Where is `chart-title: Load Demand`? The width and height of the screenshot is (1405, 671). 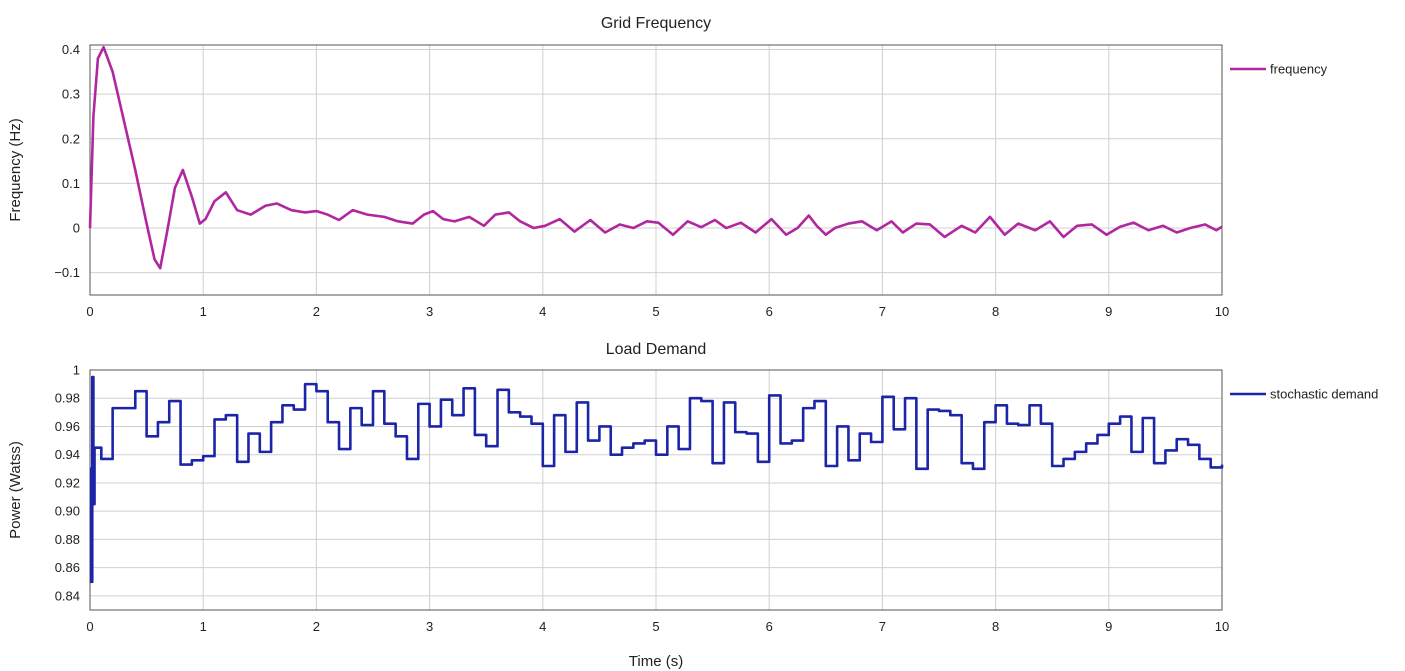
chart-title: Load Demand is located at coordinates (656, 349).